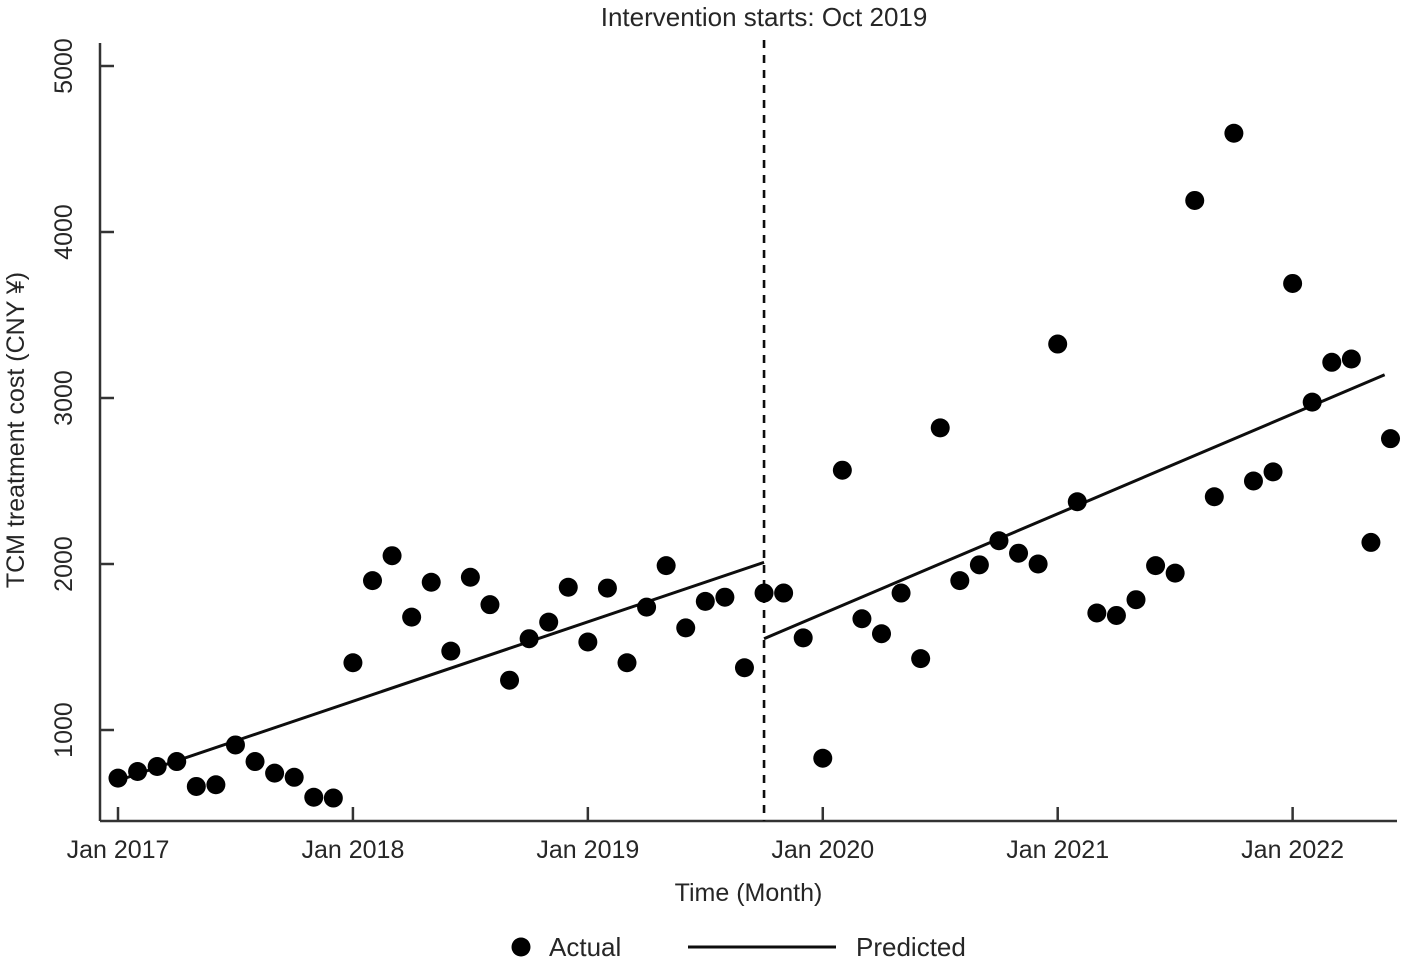 Image resolution: width=1418 pixels, height=974 pixels. What do you see at coordinates (587, 850) in the screenshot?
I see `x-tick-label: Jan 2019` at bounding box center [587, 850].